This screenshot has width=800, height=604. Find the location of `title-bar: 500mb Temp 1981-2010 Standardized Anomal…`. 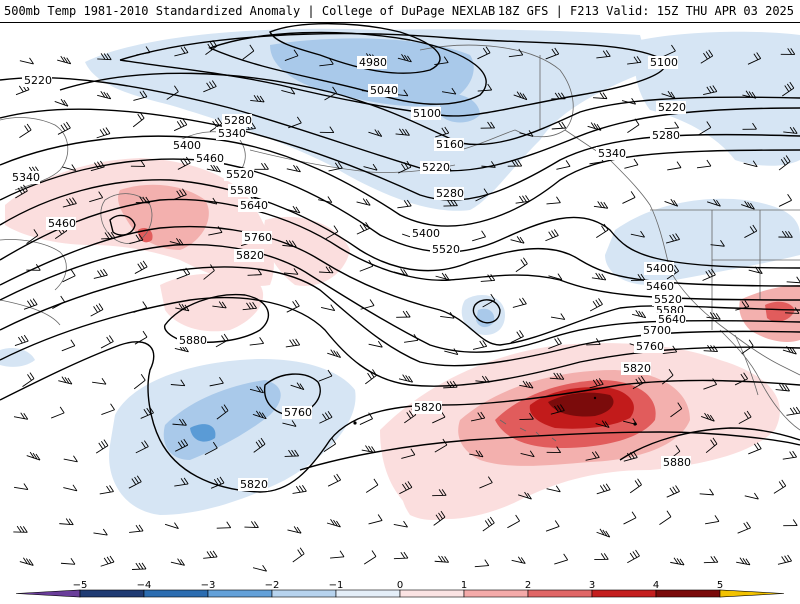

title-bar: 500mb Temp 1981-2010 Standardized Anomal… is located at coordinates (400, 11).